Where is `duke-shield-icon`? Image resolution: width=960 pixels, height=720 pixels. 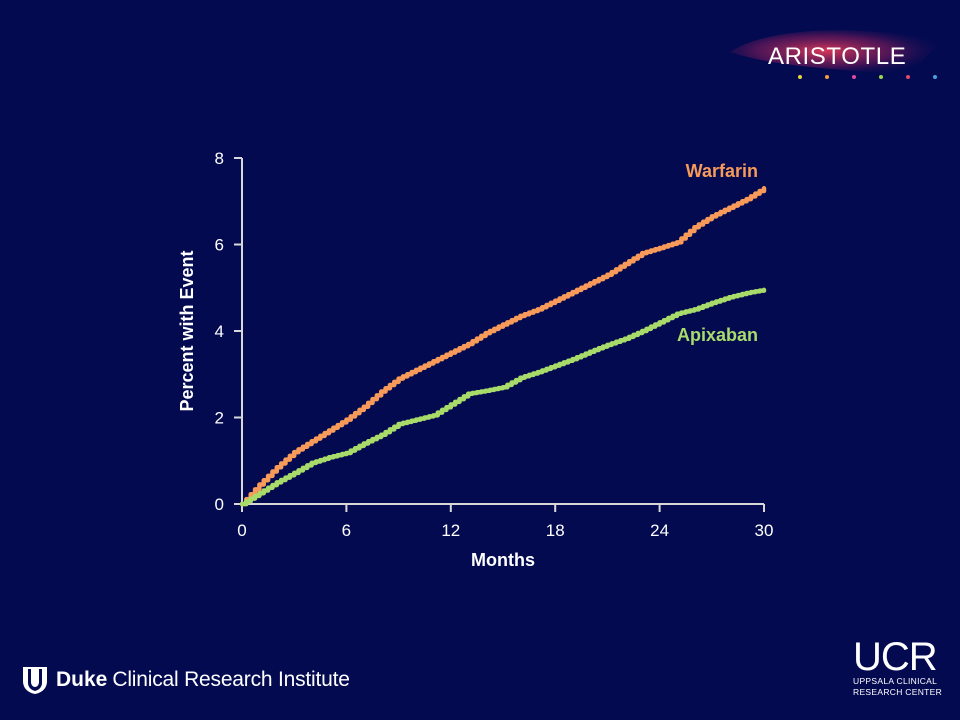 duke-shield-icon is located at coordinates (35, 680).